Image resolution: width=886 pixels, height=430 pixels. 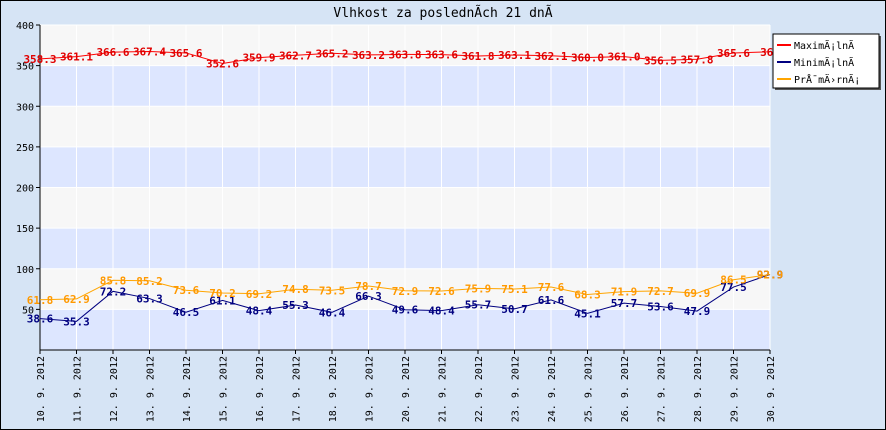 I want to click on data-label: 77.5, so click(x=733, y=287).